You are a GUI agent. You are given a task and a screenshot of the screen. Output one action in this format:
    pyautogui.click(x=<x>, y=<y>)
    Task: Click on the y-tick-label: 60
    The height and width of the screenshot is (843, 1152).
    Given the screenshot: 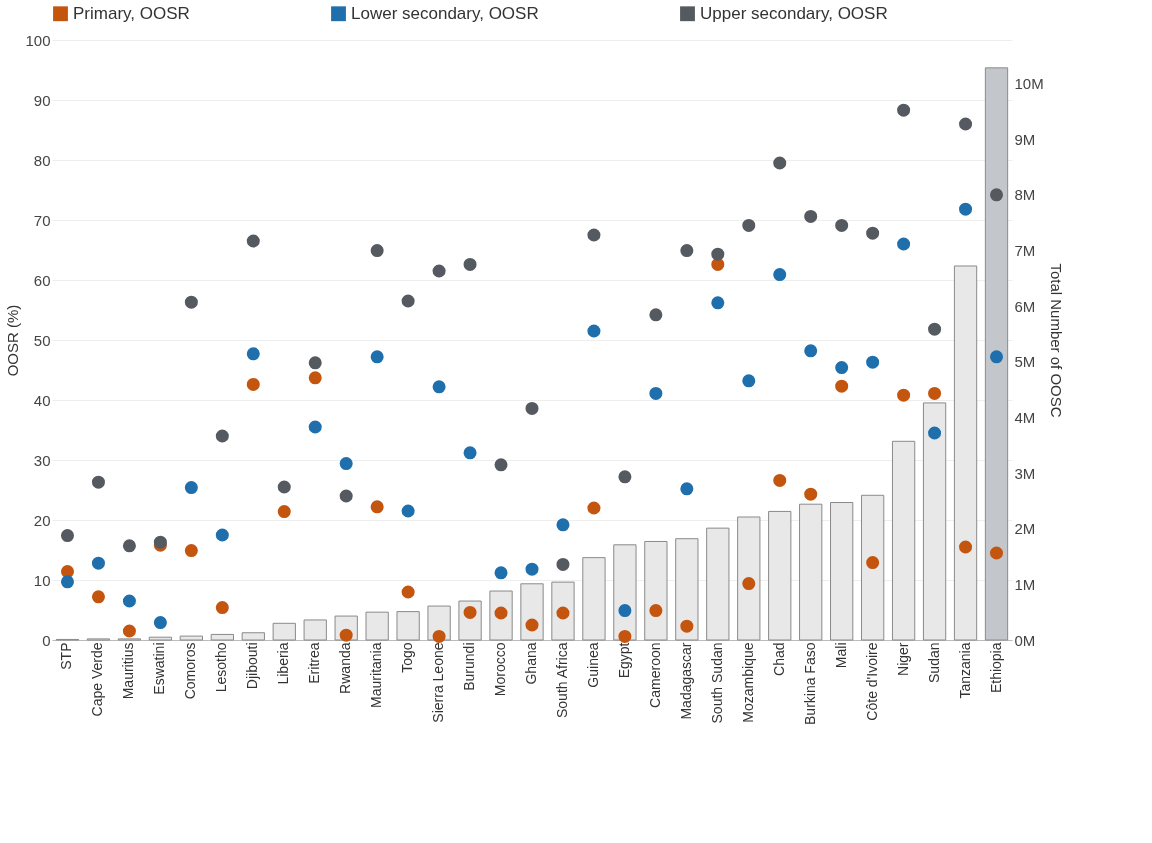 What is the action you would take?
    pyautogui.click(x=42, y=280)
    